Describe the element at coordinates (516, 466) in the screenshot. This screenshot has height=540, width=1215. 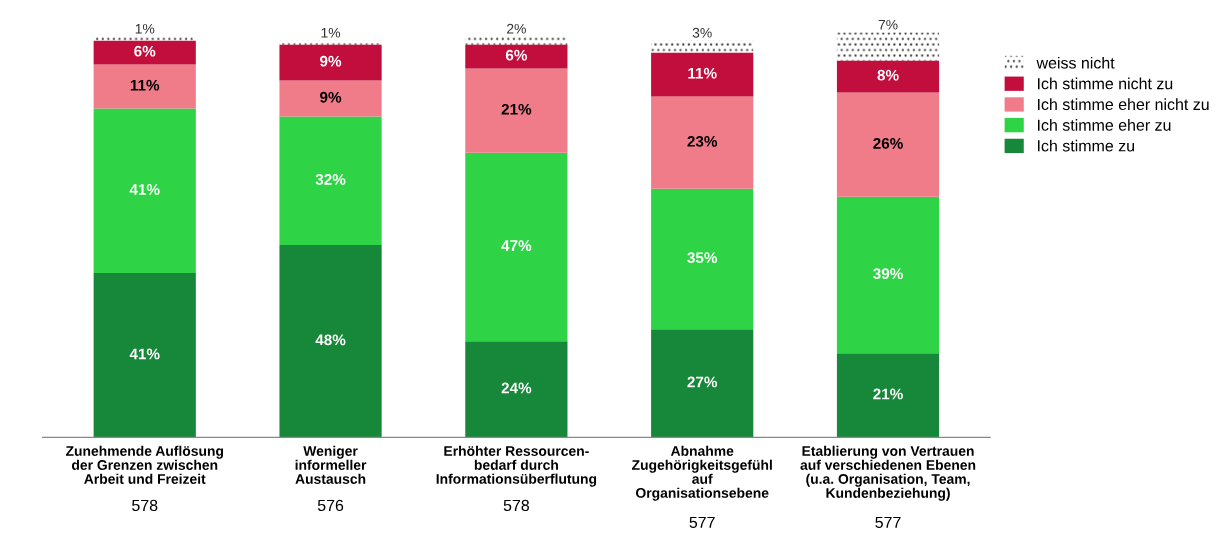
I see `x-tick-label: Erhöhter Ressourcen- bedarf durch Informationsüberflutung` at that location.